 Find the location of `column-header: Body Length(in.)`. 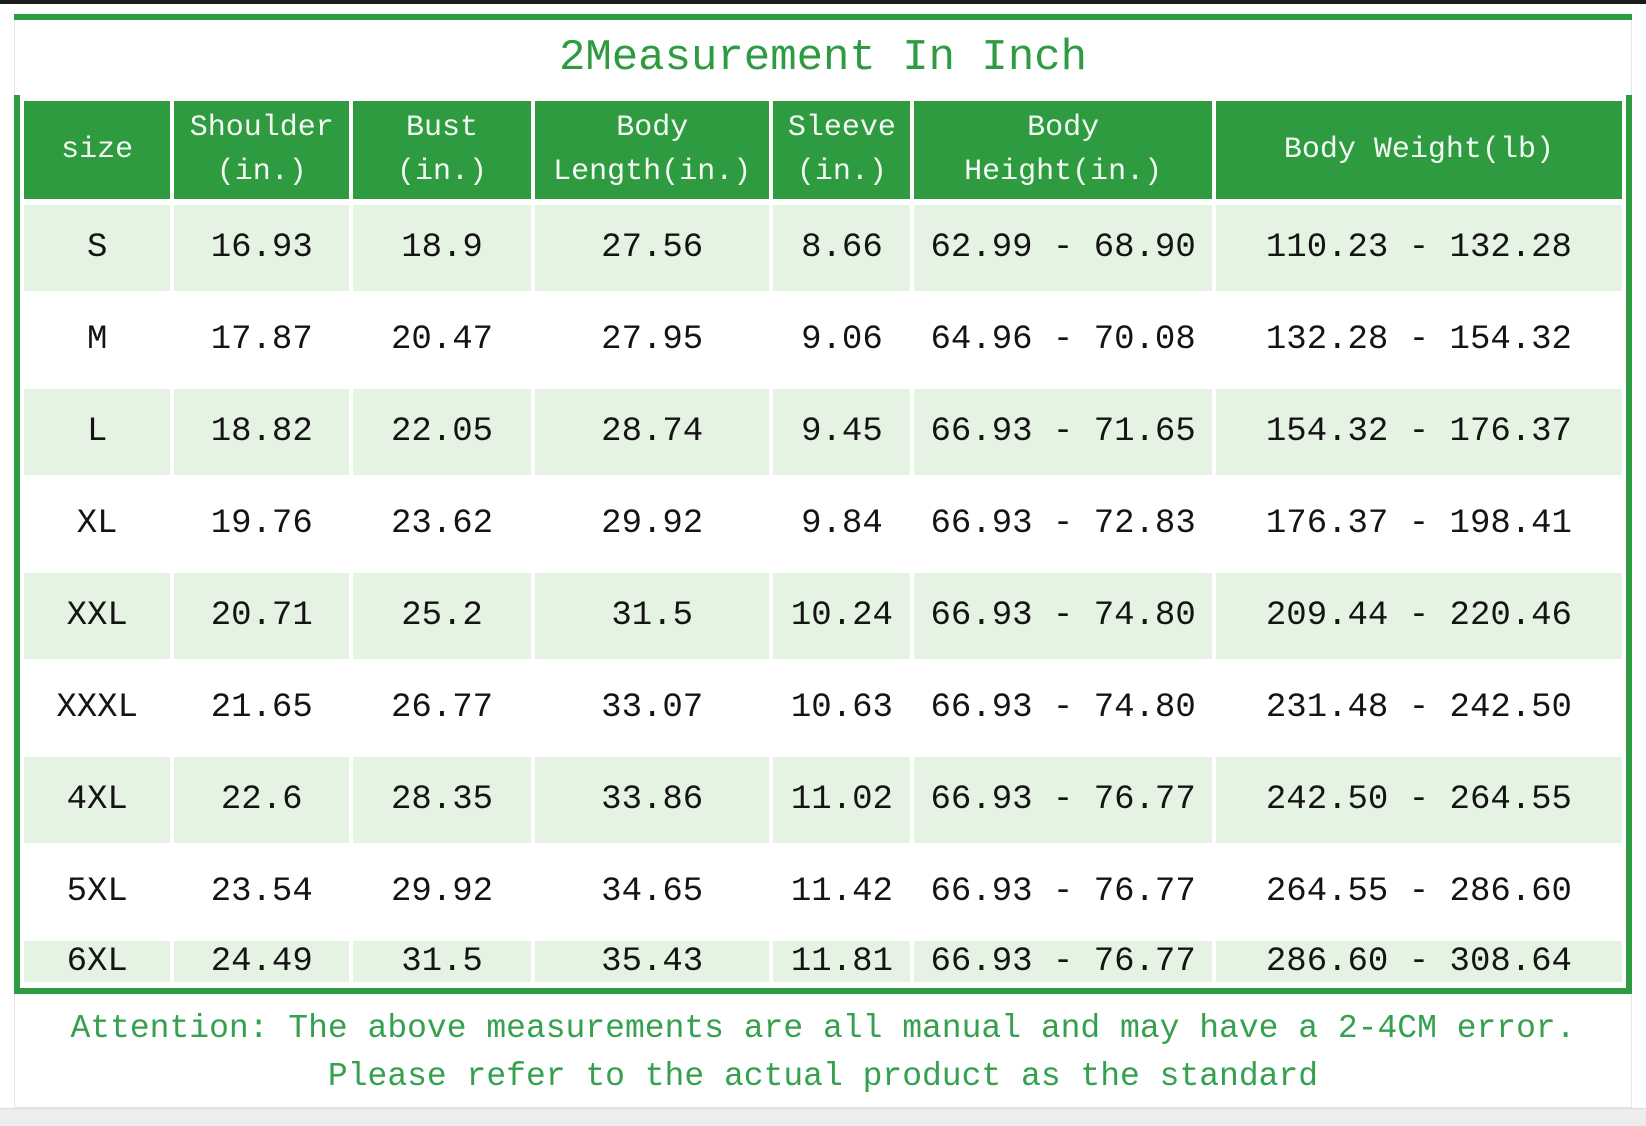

column-header: Body Length(in.) is located at coordinates (652, 150).